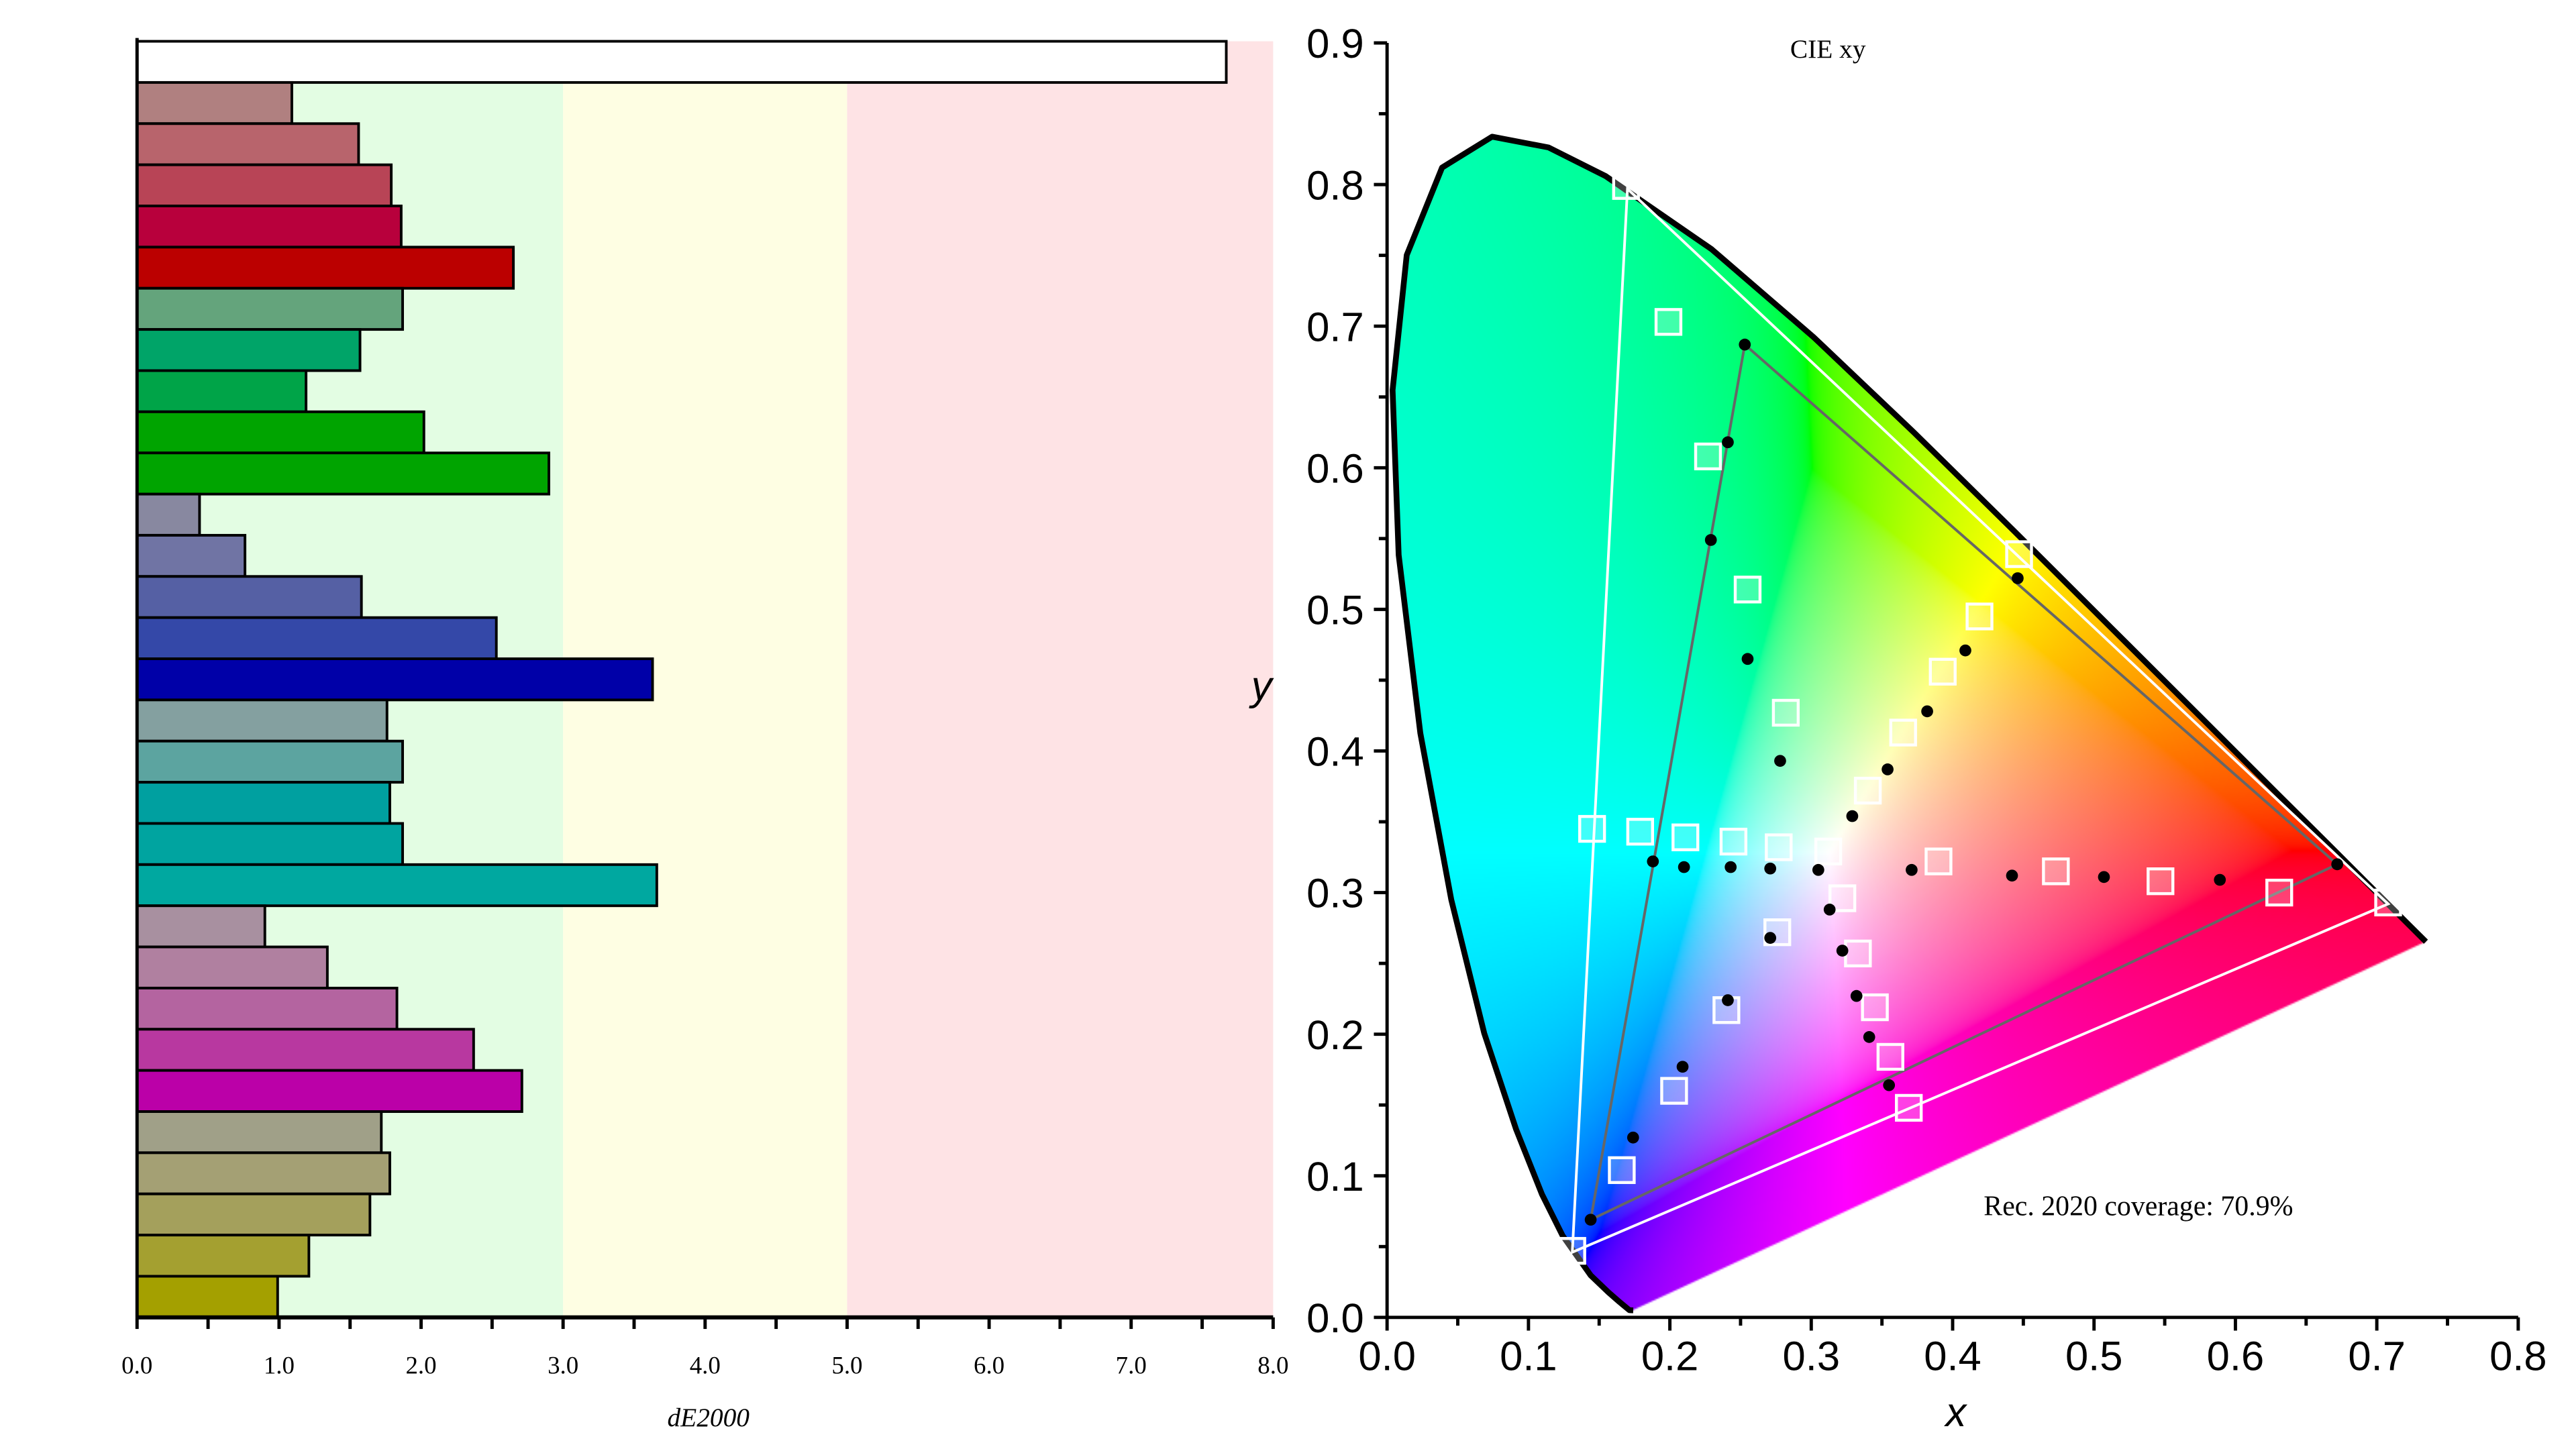 The height and width of the screenshot is (1449, 2576). Describe the element at coordinates (2138, 1206) in the screenshot. I see `coverage-annotation: Rec. 2020 coverage: 70.9%` at that location.